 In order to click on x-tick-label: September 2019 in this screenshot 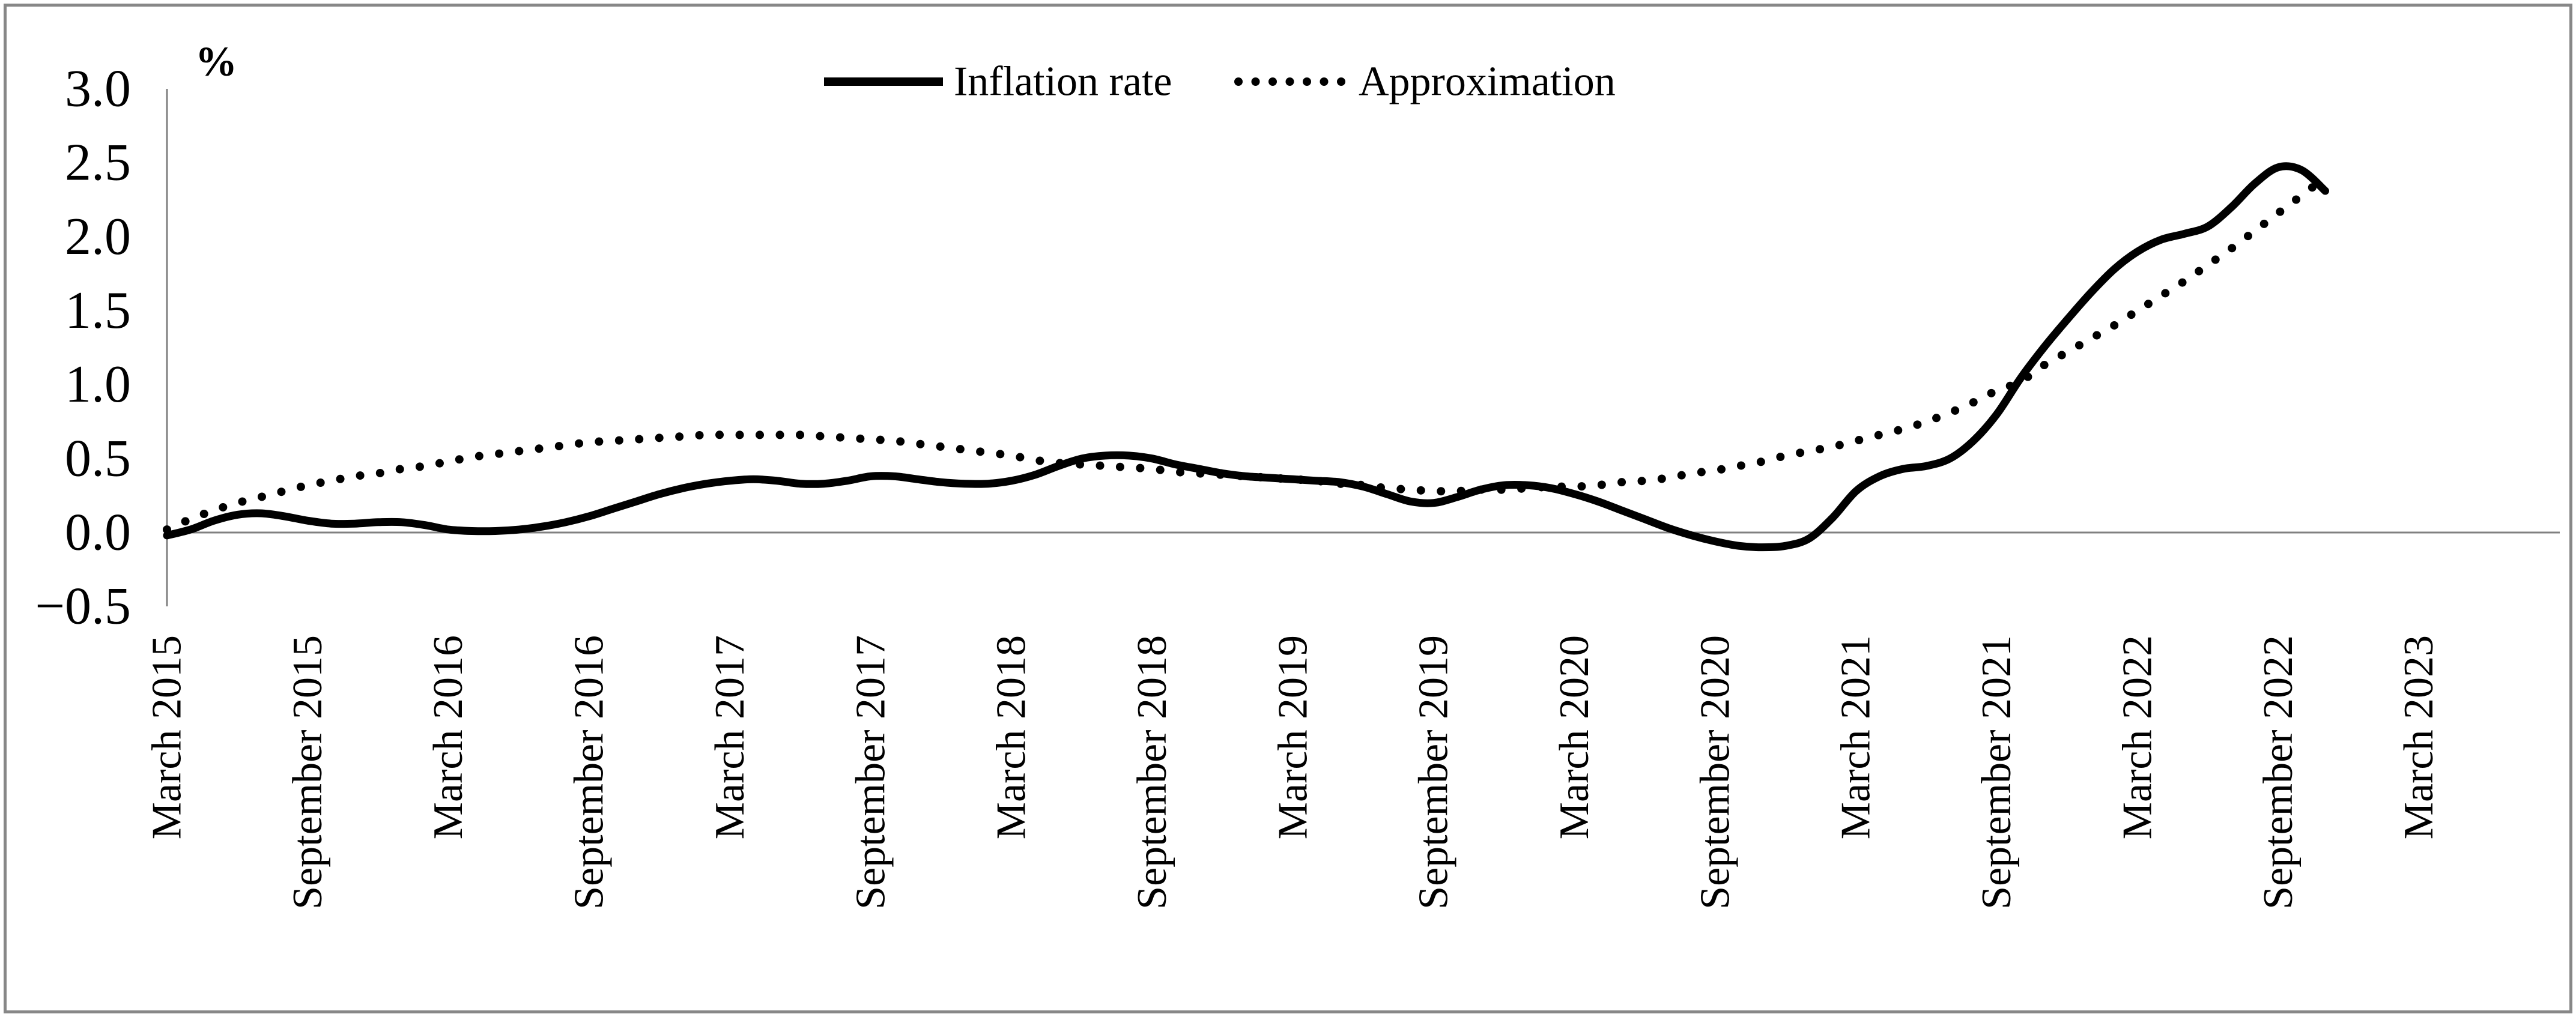, I will do `click(1434, 772)`.